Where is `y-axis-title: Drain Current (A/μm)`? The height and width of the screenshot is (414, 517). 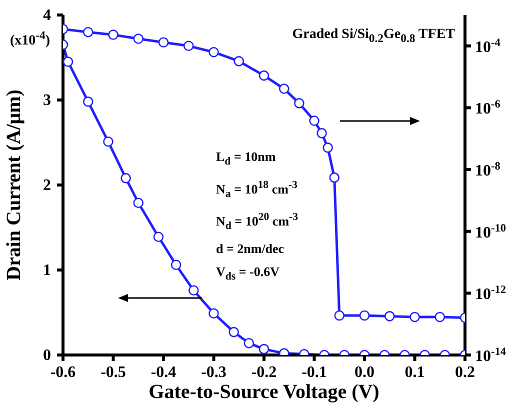
y-axis-title: Drain Current (A/μm) is located at coordinates (14, 185).